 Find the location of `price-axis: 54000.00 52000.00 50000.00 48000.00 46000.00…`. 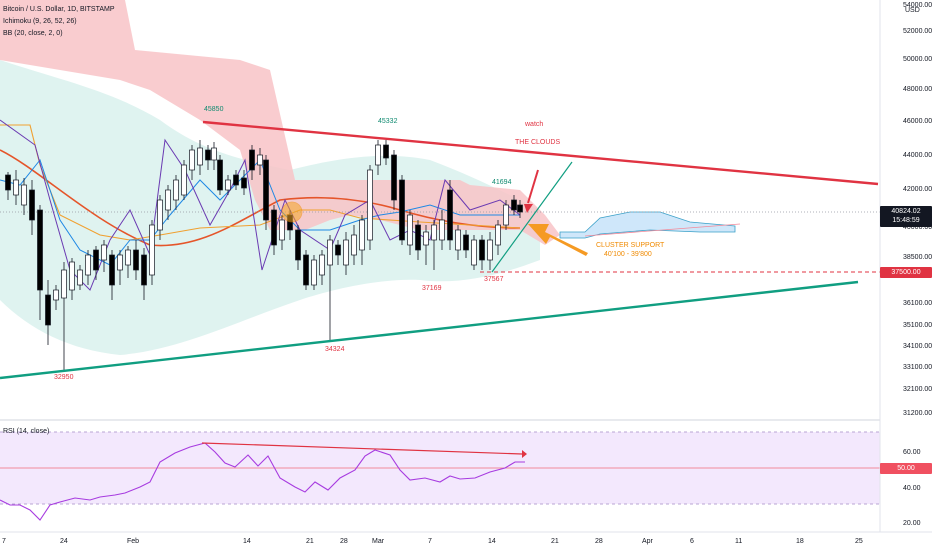

price-axis: 54000.00 52000.00 50000.00 48000.00 46000.00… is located at coordinates (917, 209).